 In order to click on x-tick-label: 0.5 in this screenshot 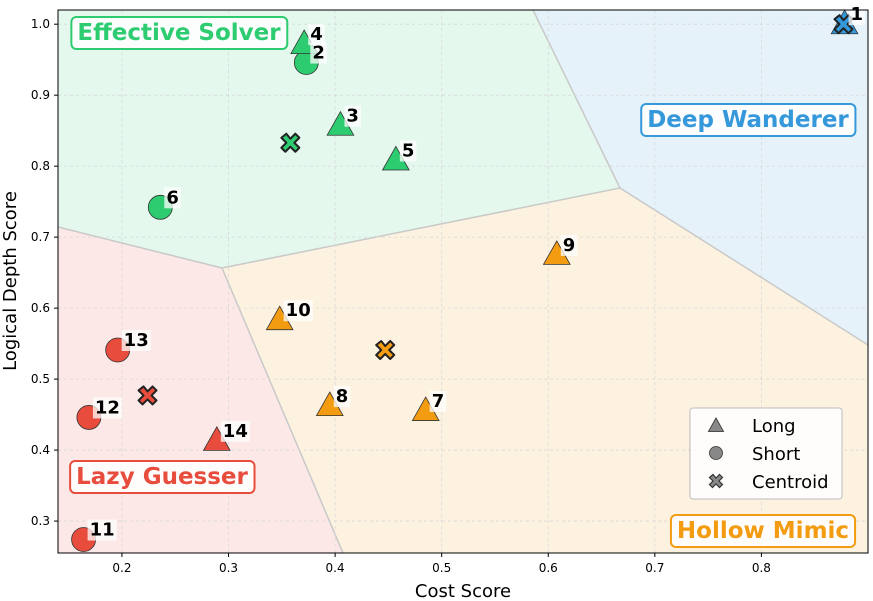, I will do `click(441, 568)`.